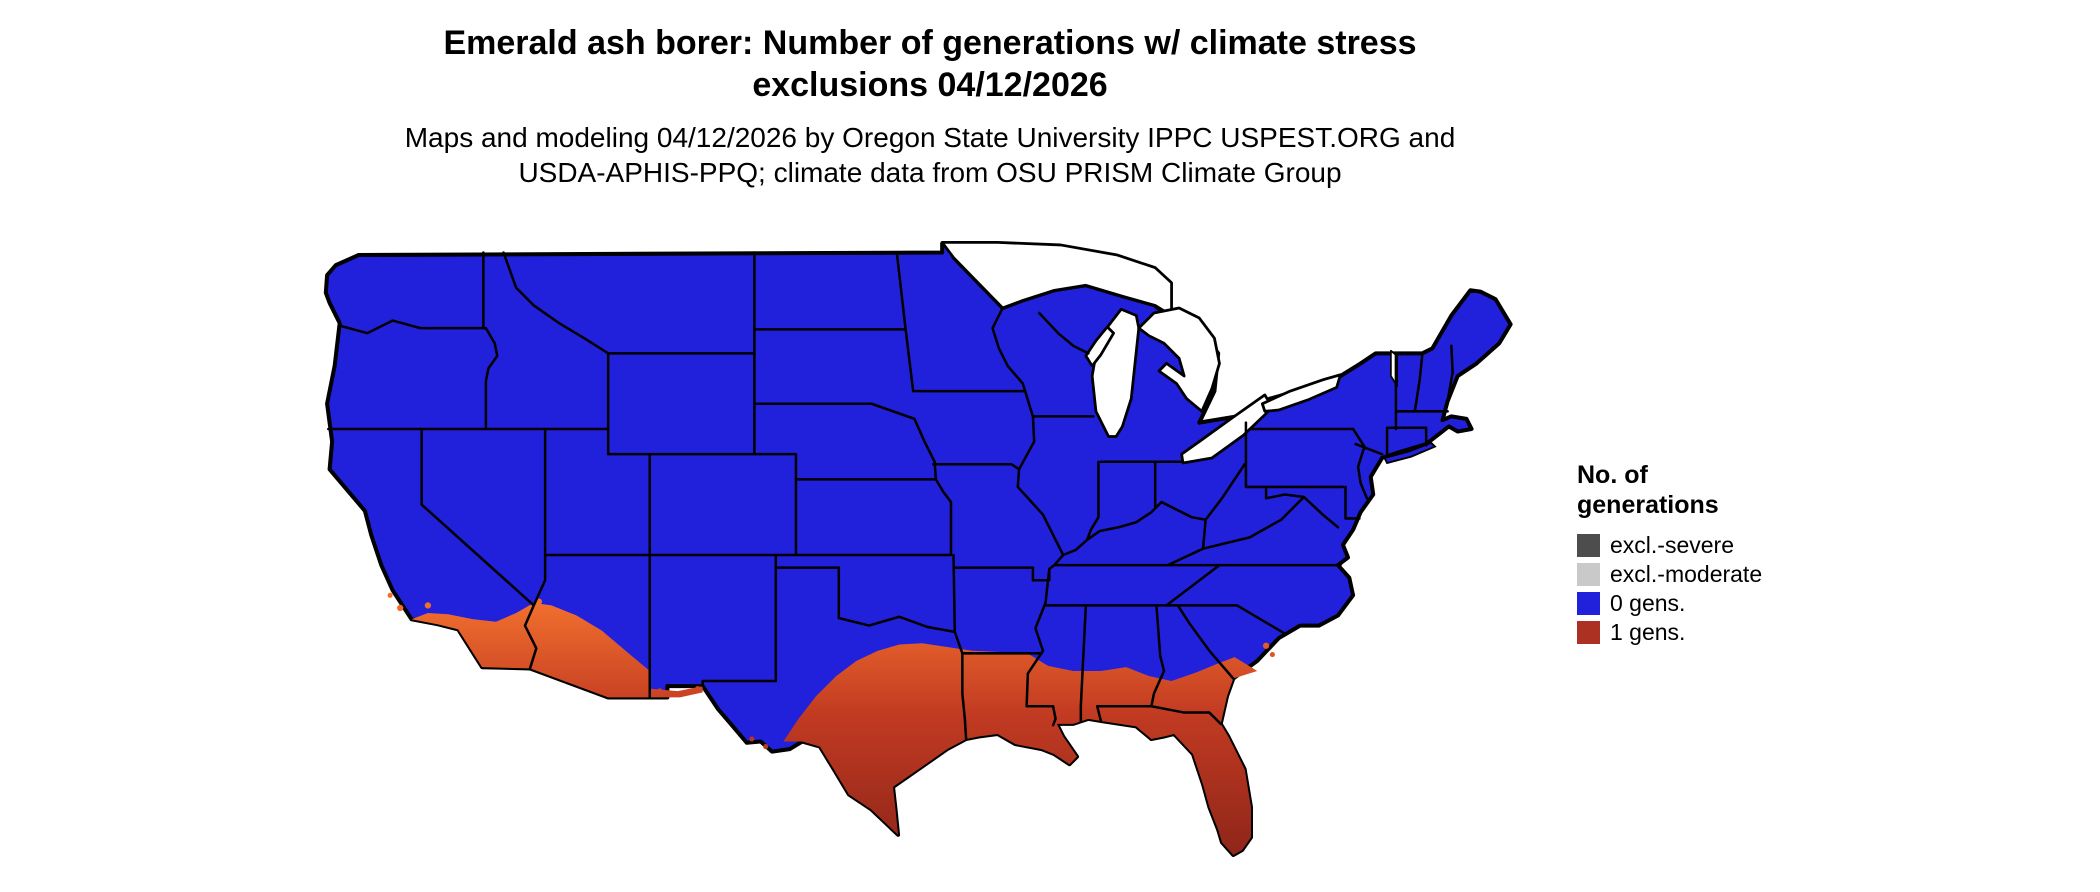  What do you see at coordinates (1588, 603) in the screenshot?
I see `legend-swatch-0-gens` at bounding box center [1588, 603].